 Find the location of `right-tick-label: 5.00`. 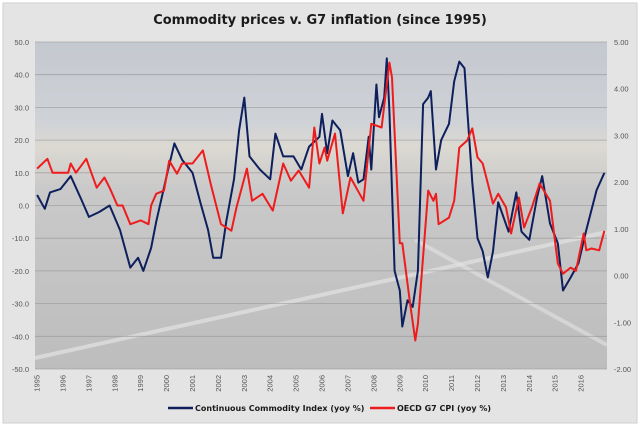

right-tick-label: 5.00 is located at coordinates (621, 42).